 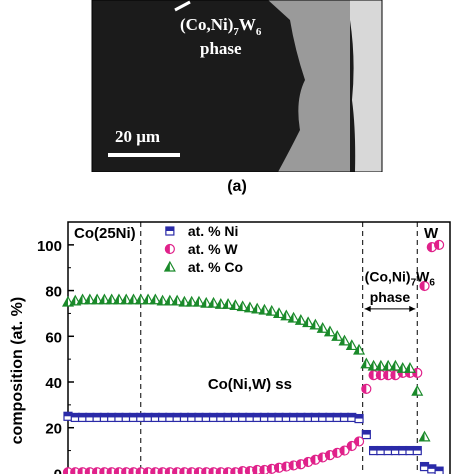 I want to click on y-axis-label: composition (at. %), so click(x=17, y=371).